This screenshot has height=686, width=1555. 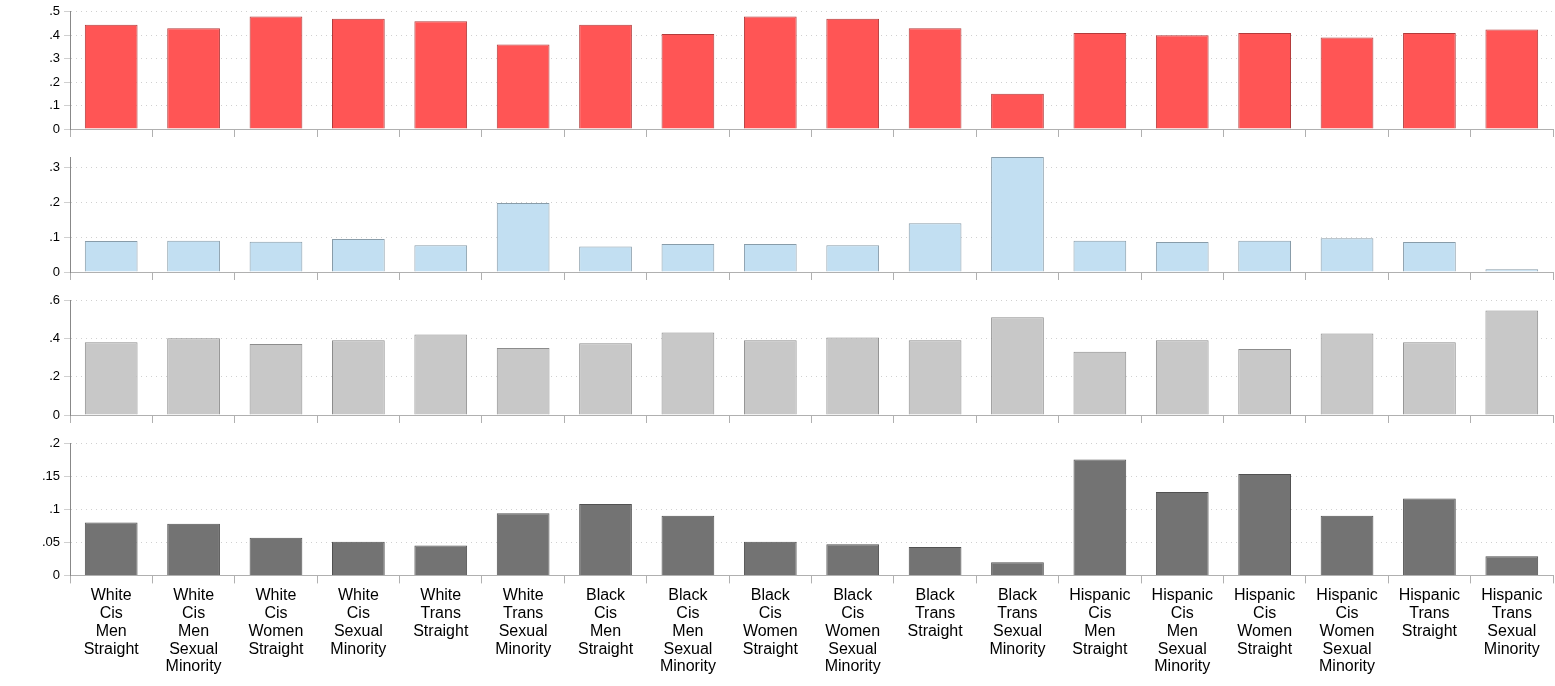 What do you see at coordinates (687, 630) in the screenshot?
I see `x-tick-label: Black Cis Men Sexual Minority` at bounding box center [687, 630].